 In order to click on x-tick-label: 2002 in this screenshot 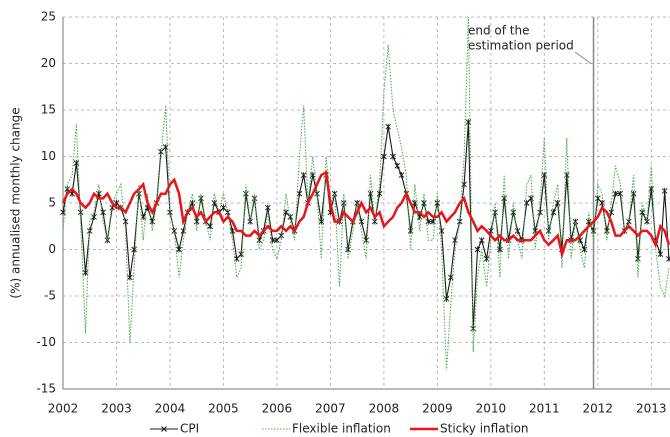, I will do `click(63, 409)`.